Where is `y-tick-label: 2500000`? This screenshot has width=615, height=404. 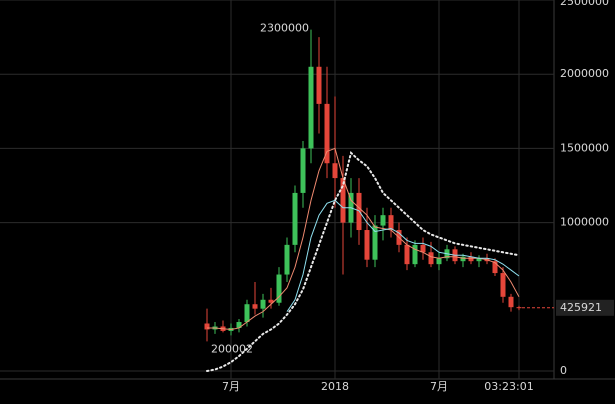
y-tick-label: 2500000 is located at coordinates (584, 4).